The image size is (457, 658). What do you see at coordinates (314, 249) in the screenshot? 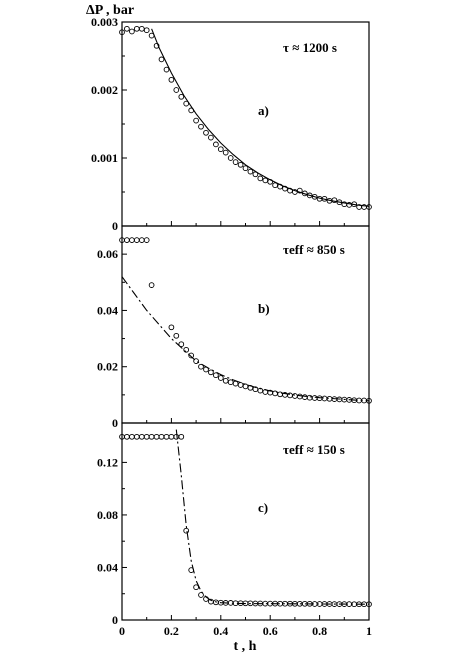
I see `tau-annotation: τeff ≈ 850 s` at bounding box center [314, 249].